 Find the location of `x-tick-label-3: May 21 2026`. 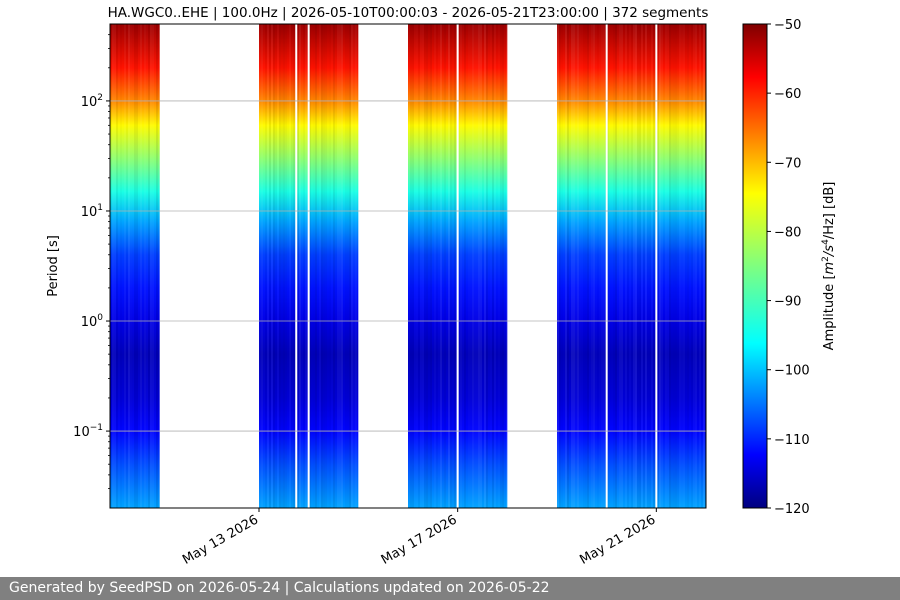

x-tick-label-3: May 21 2026 is located at coordinates (617, 539).